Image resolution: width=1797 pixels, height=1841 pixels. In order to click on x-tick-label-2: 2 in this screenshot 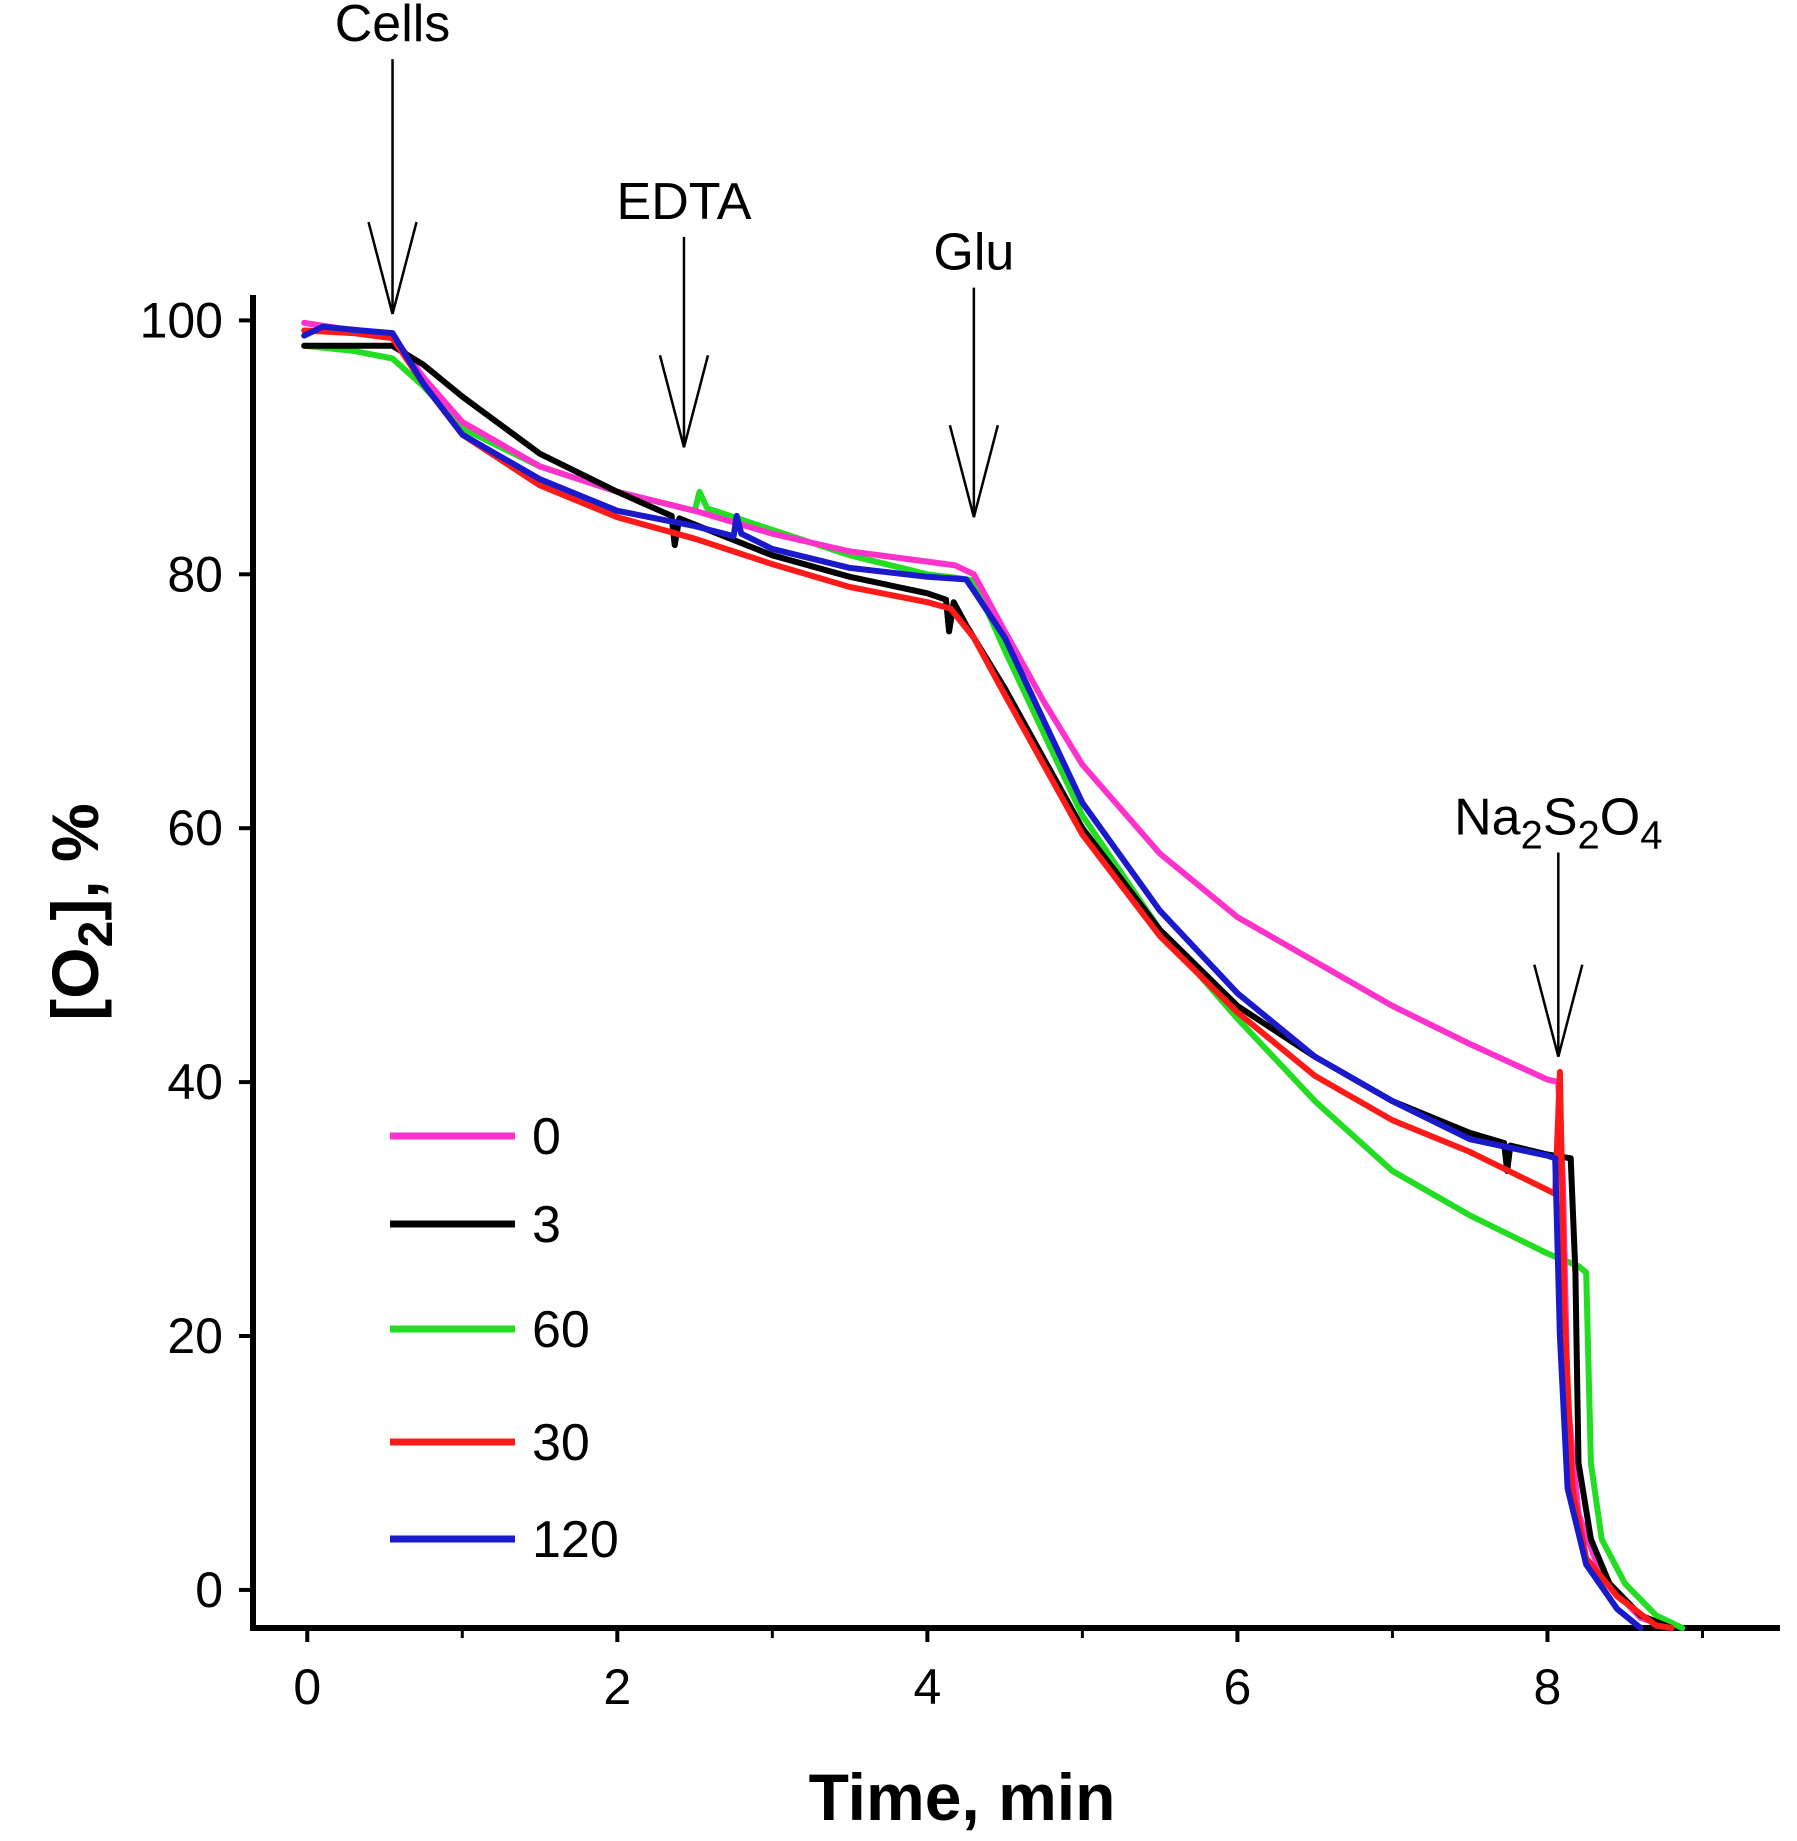, I will do `click(617, 1687)`.